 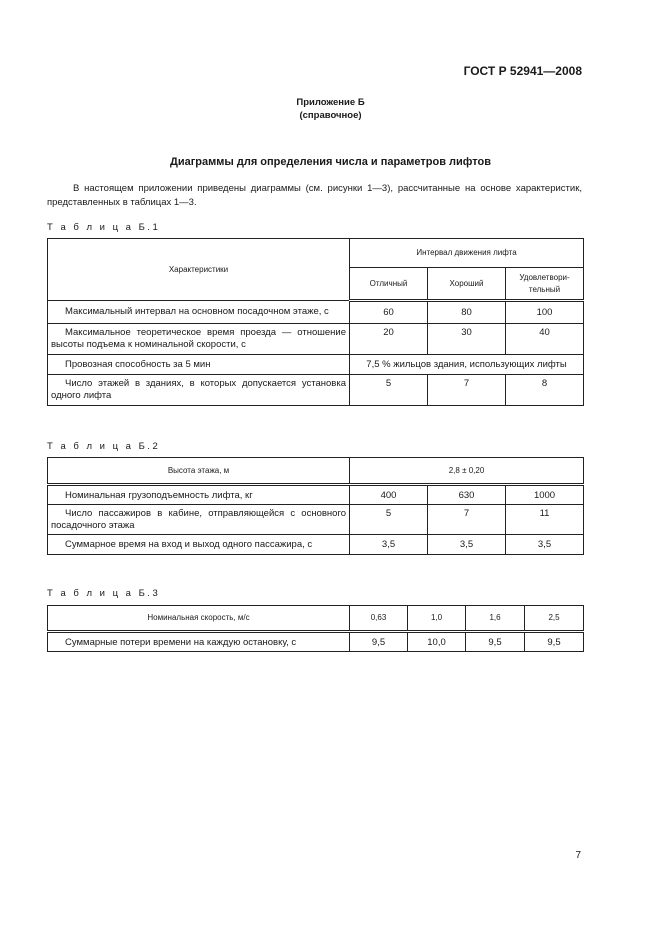 What do you see at coordinates (104, 593) in the screenshot?
I see `table3-caption: Т а б л и ц а Б.3` at bounding box center [104, 593].